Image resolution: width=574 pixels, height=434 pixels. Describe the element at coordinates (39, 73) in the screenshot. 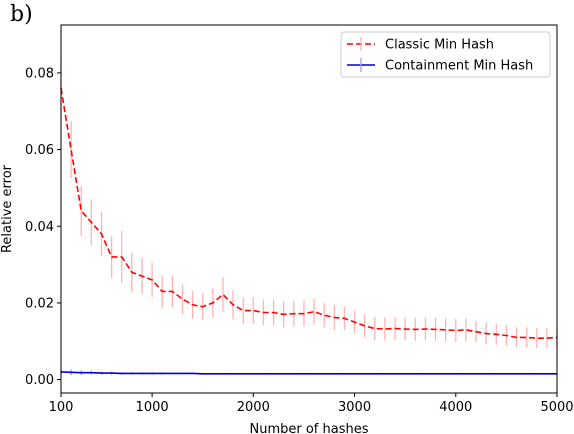

I see `y-tick-label: 0.08` at that location.